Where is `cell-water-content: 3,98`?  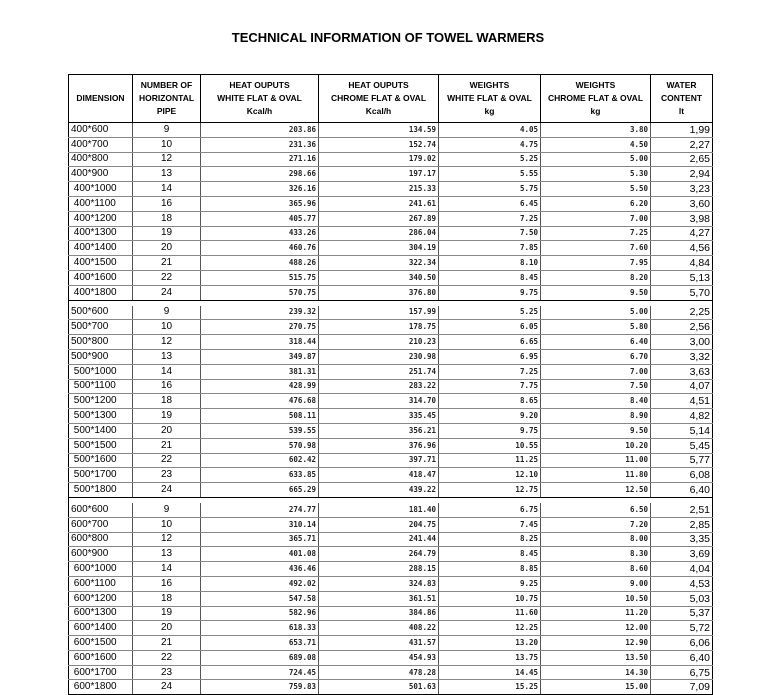 cell-water-content: 3,98 is located at coordinates (681, 219).